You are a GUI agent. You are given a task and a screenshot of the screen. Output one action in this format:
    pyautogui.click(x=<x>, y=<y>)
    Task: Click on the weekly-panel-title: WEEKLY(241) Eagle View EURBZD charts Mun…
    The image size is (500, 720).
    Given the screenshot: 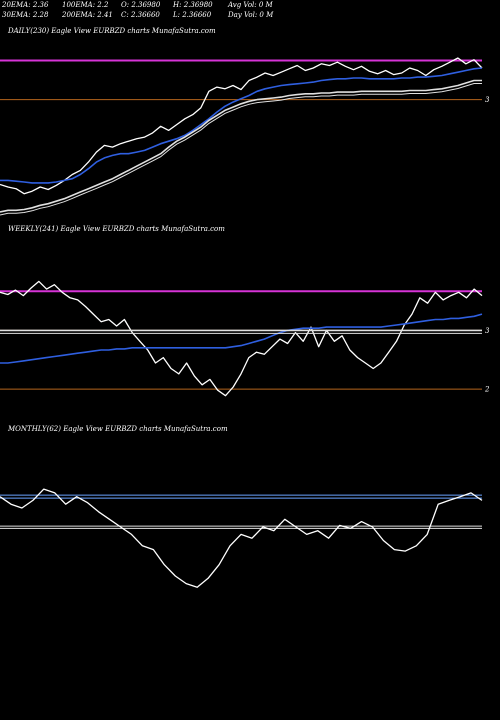 What is the action you would take?
    pyautogui.click(x=116, y=229)
    